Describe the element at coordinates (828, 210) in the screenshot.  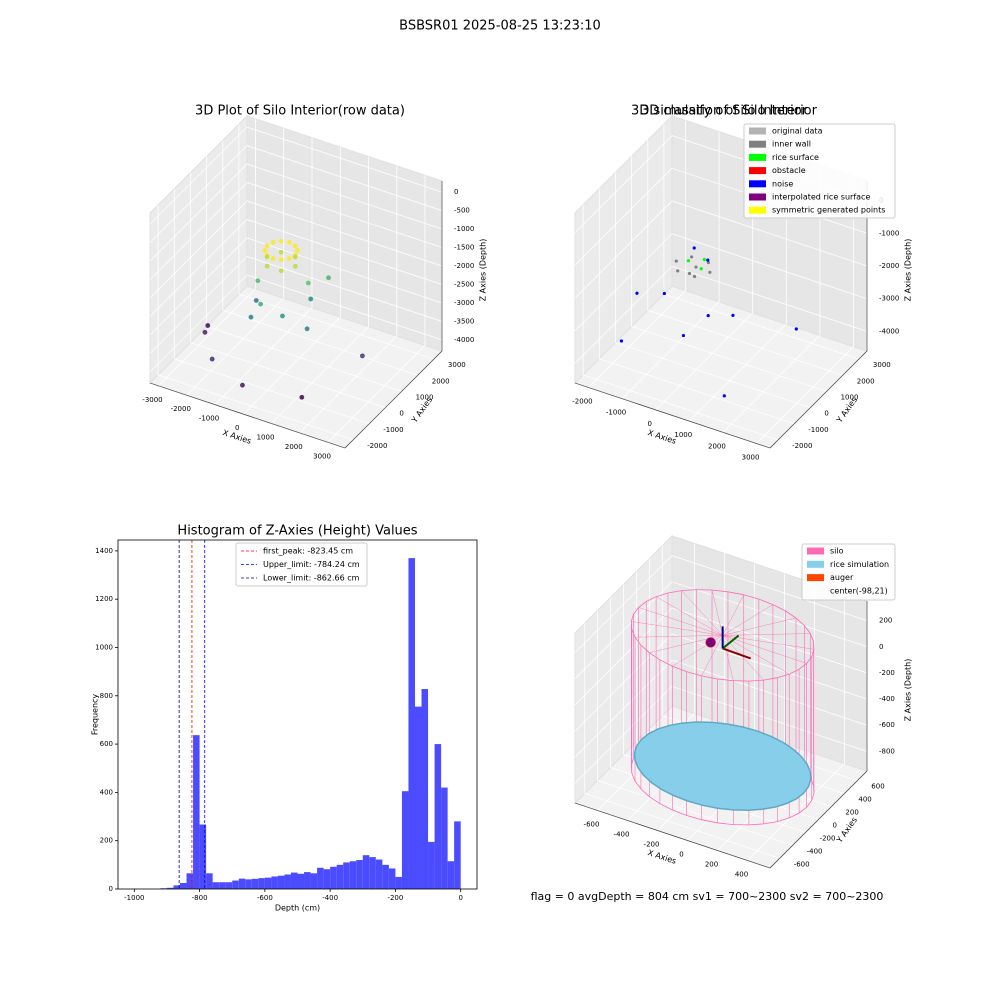
I see `legend-label: symmetric generated points` at that location.